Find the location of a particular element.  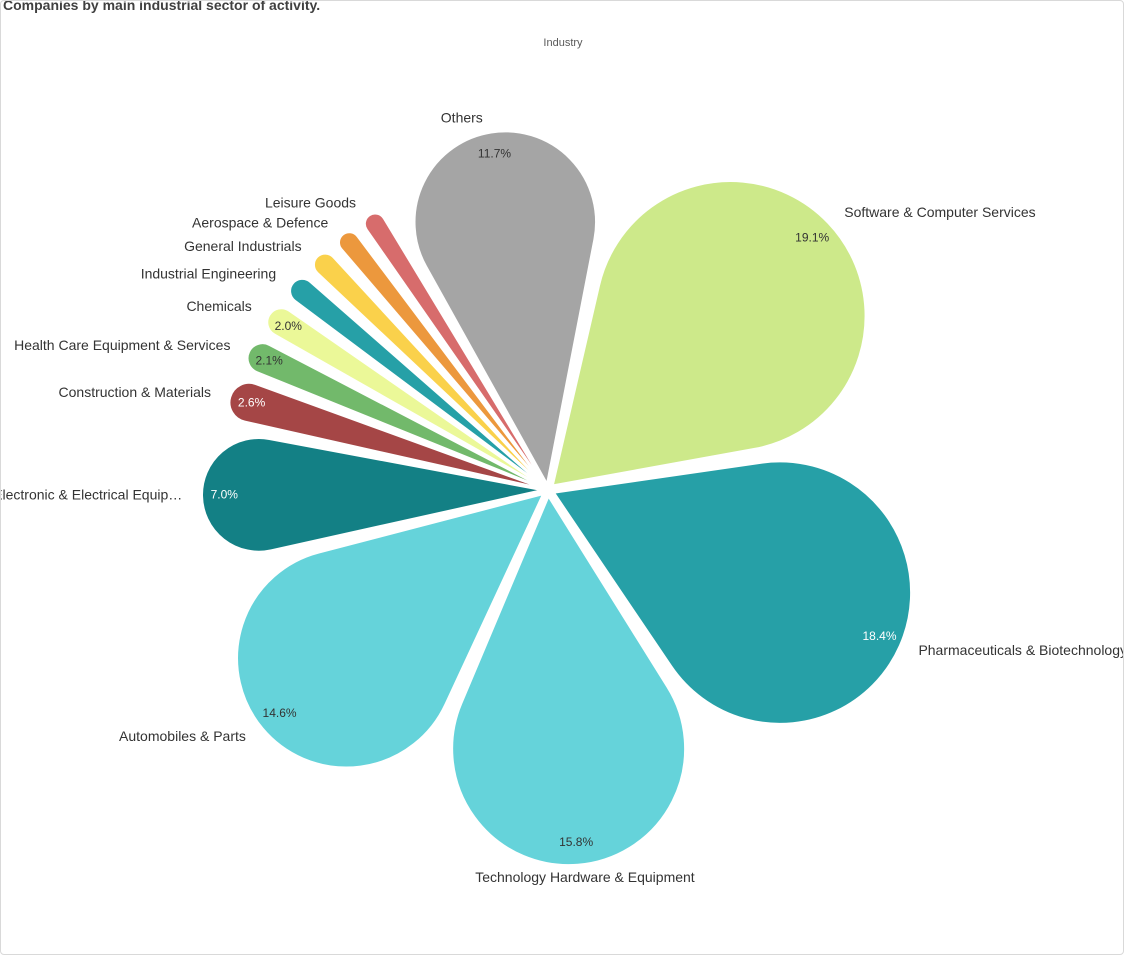

value-label: 14.6% is located at coordinates (280, 713).